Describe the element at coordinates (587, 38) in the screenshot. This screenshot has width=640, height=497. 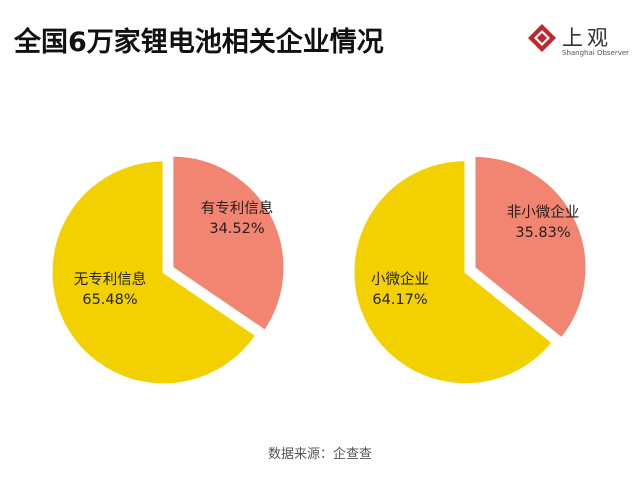
I see `logo-text-cn: 上观` at that location.